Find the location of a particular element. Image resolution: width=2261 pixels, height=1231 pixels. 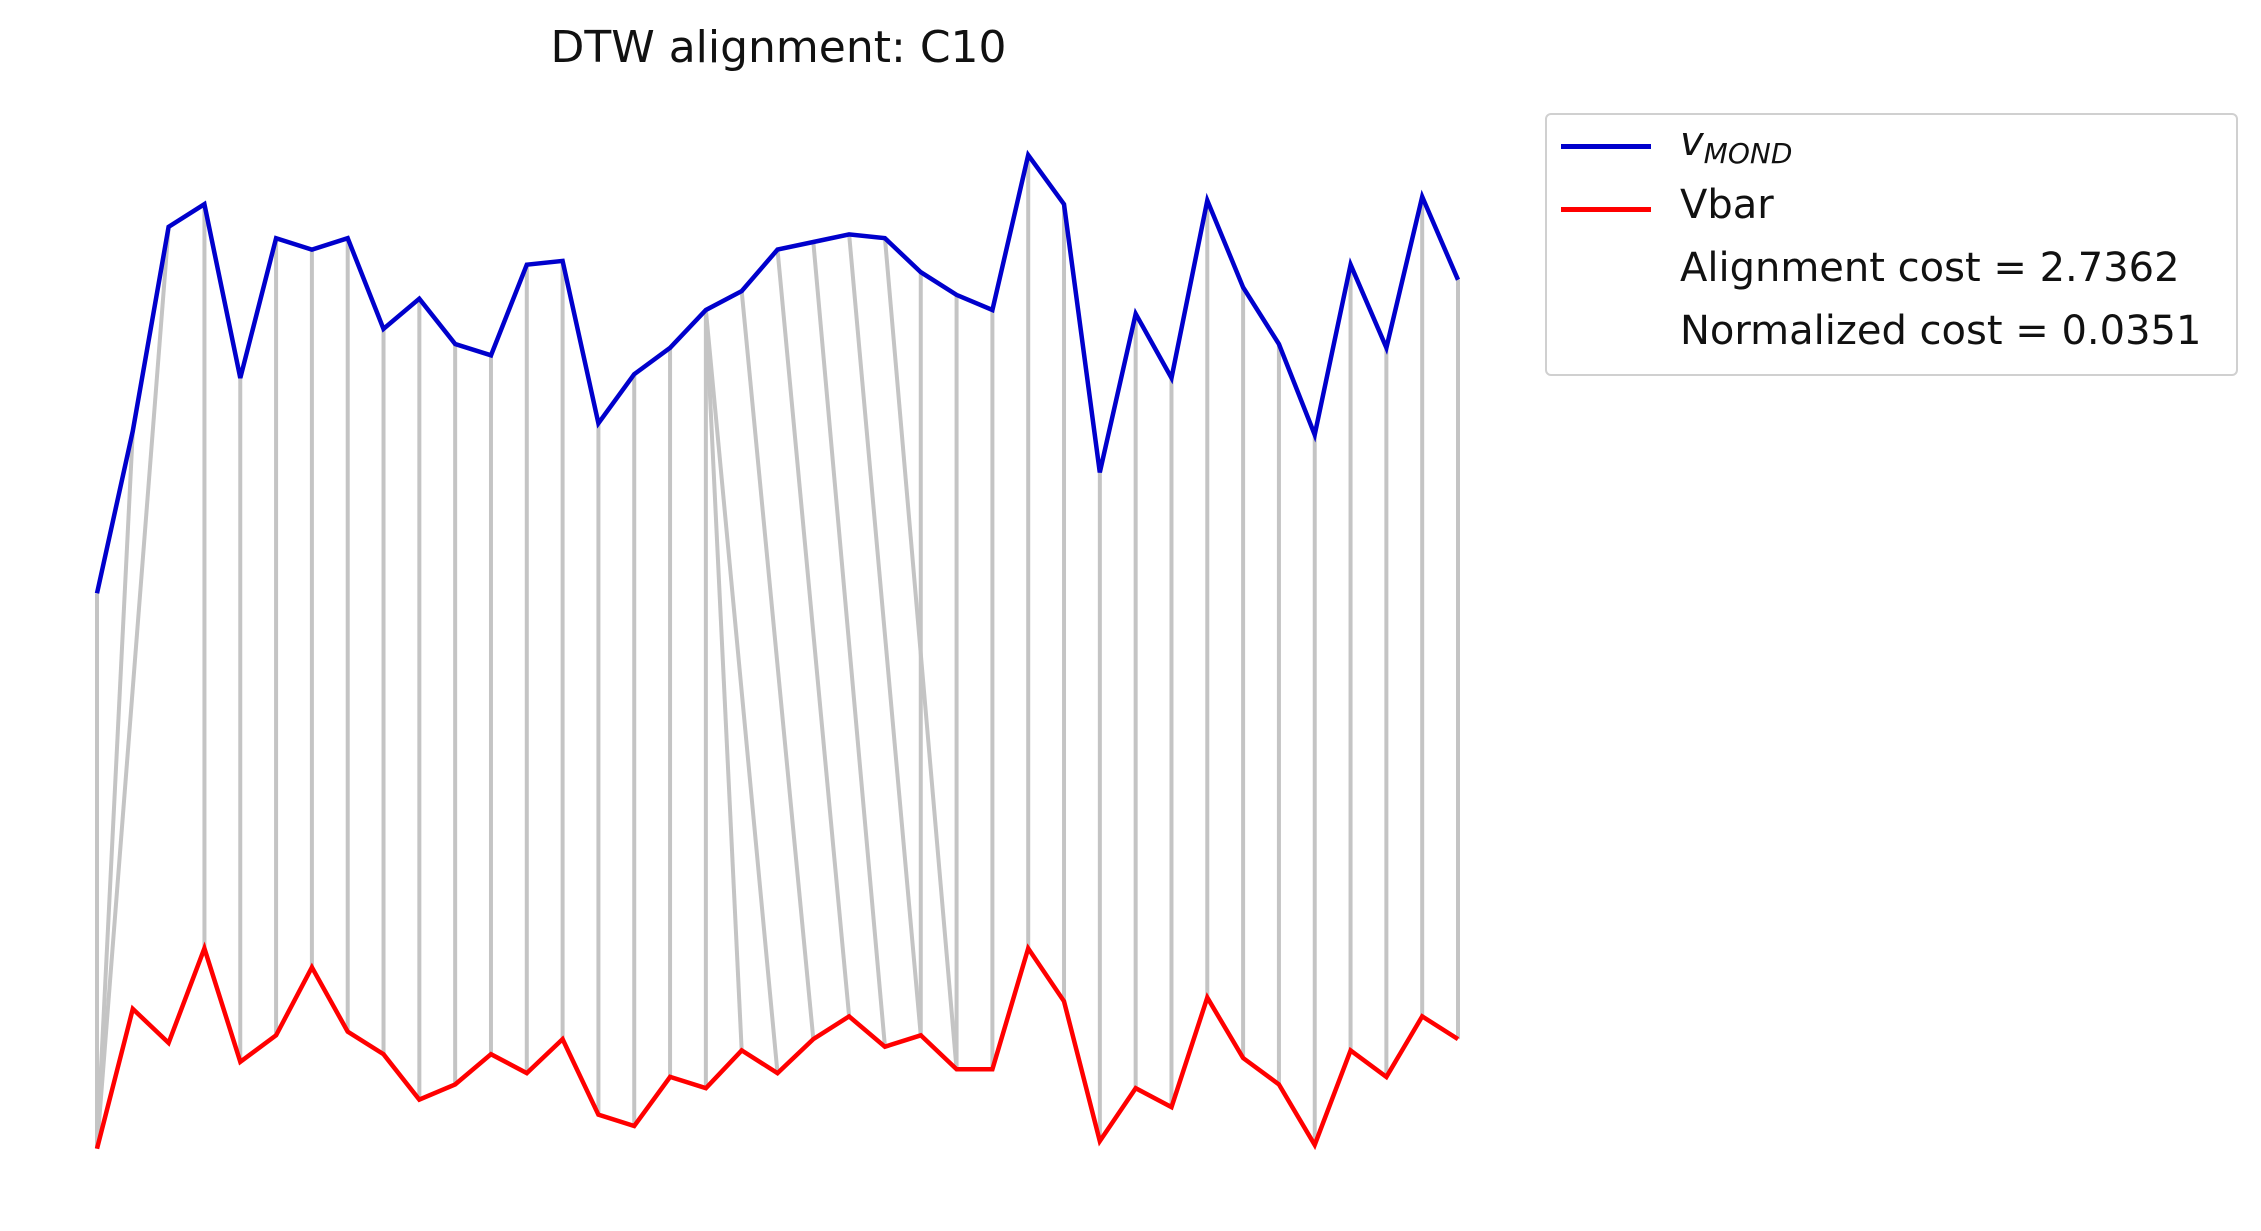

legend-swatch-vmond is located at coordinates (1606, 146).